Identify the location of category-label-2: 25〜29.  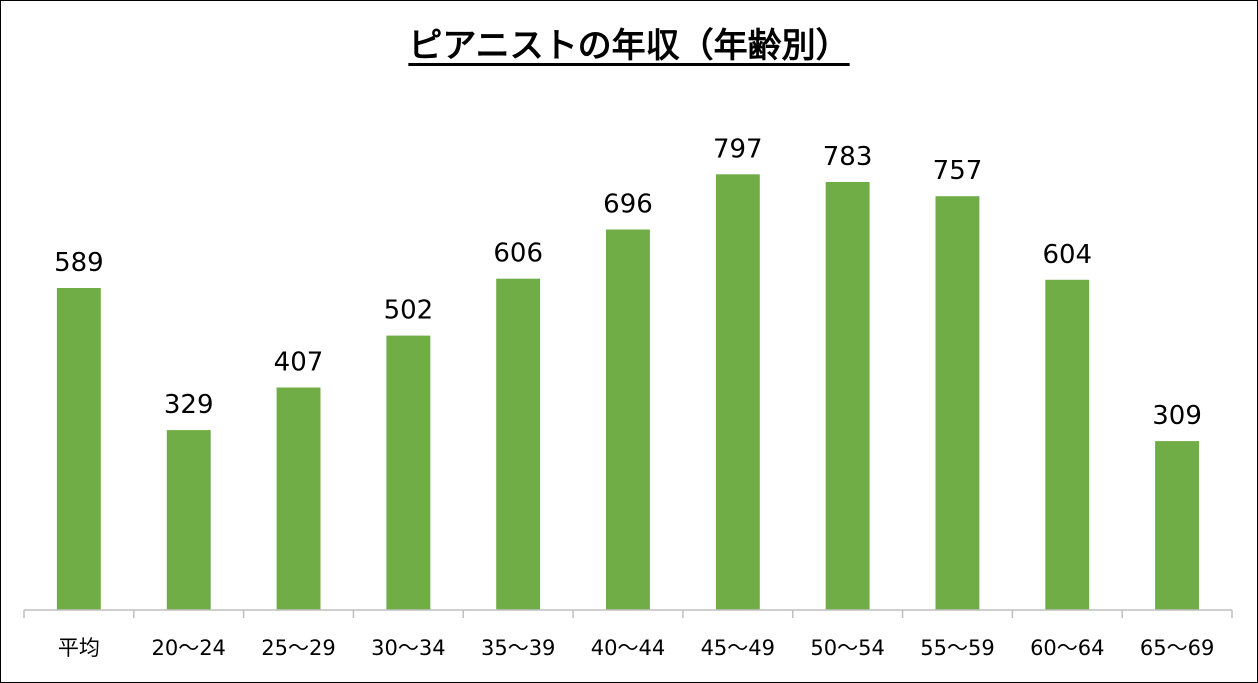
(298, 648).